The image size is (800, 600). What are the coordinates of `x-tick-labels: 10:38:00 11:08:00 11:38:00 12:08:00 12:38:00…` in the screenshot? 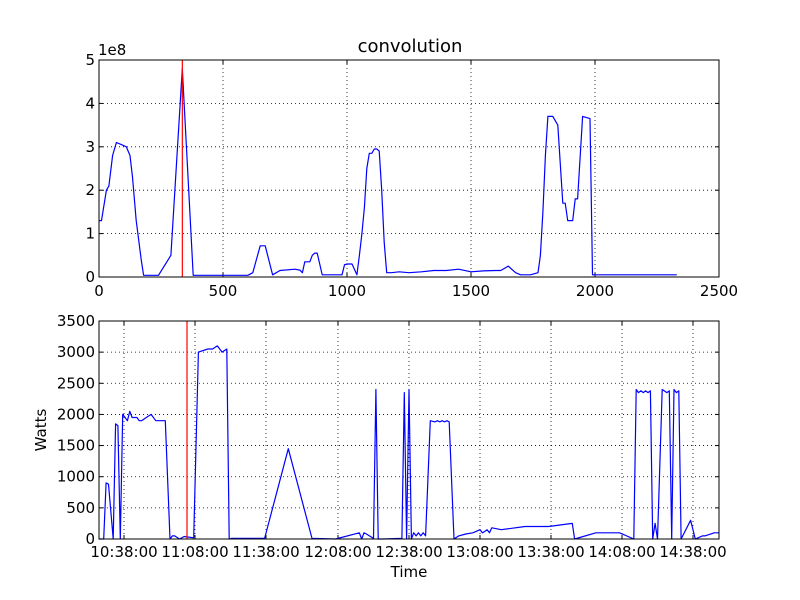 It's located at (408, 552).